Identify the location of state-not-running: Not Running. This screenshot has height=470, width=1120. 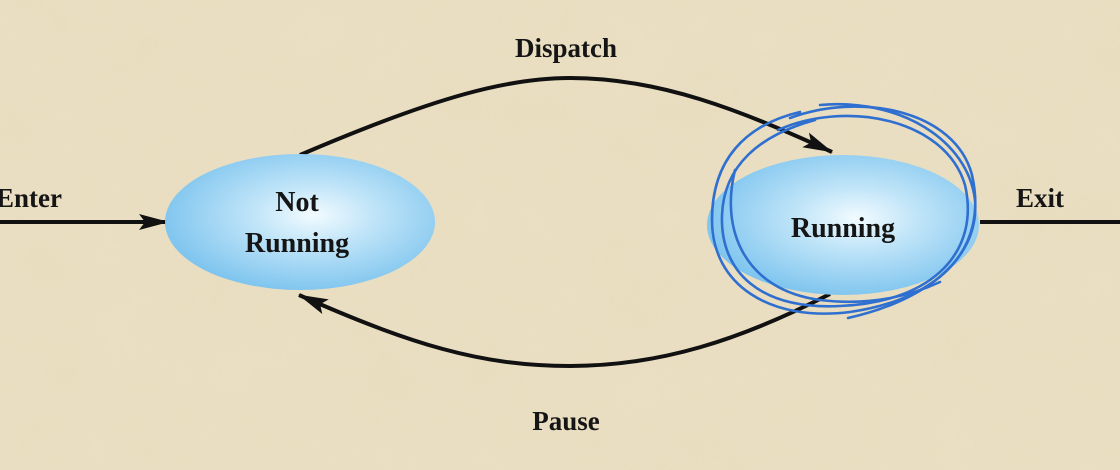
(300, 222).